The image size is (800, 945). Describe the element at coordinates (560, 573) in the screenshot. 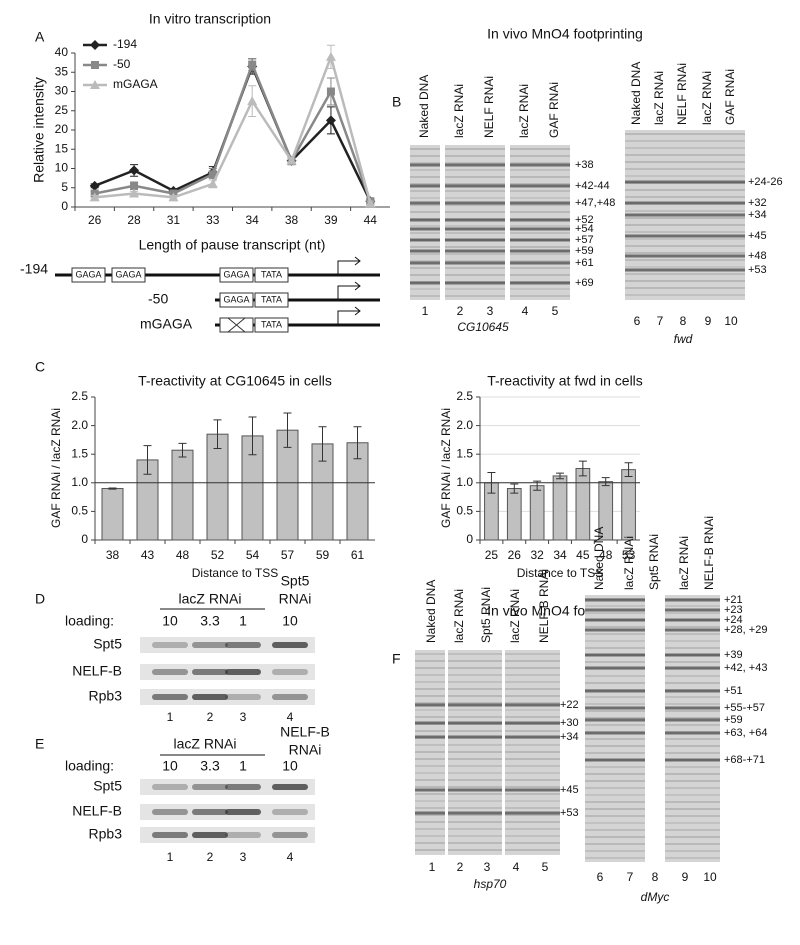

I see `x-axis-label: Distance to TSS` at that location.